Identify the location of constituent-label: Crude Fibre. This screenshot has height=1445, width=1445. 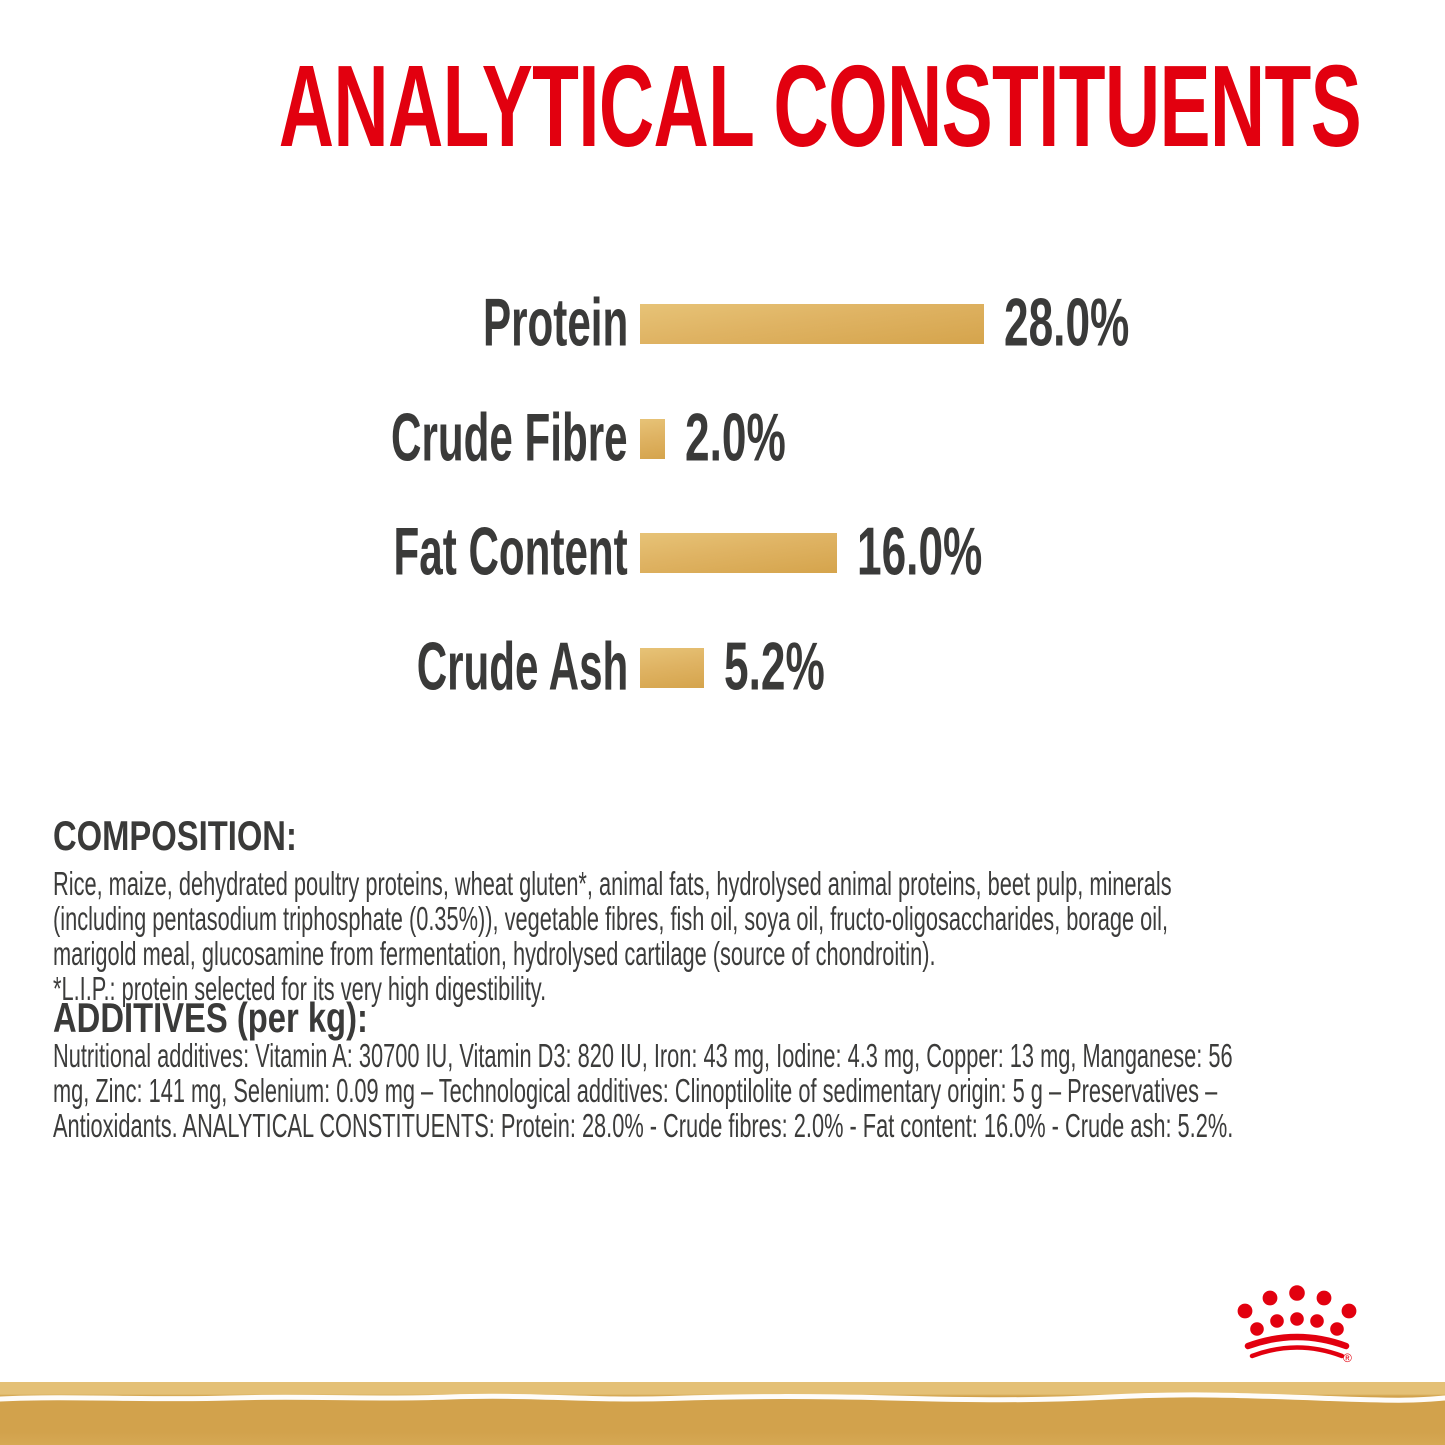
(509, 436).